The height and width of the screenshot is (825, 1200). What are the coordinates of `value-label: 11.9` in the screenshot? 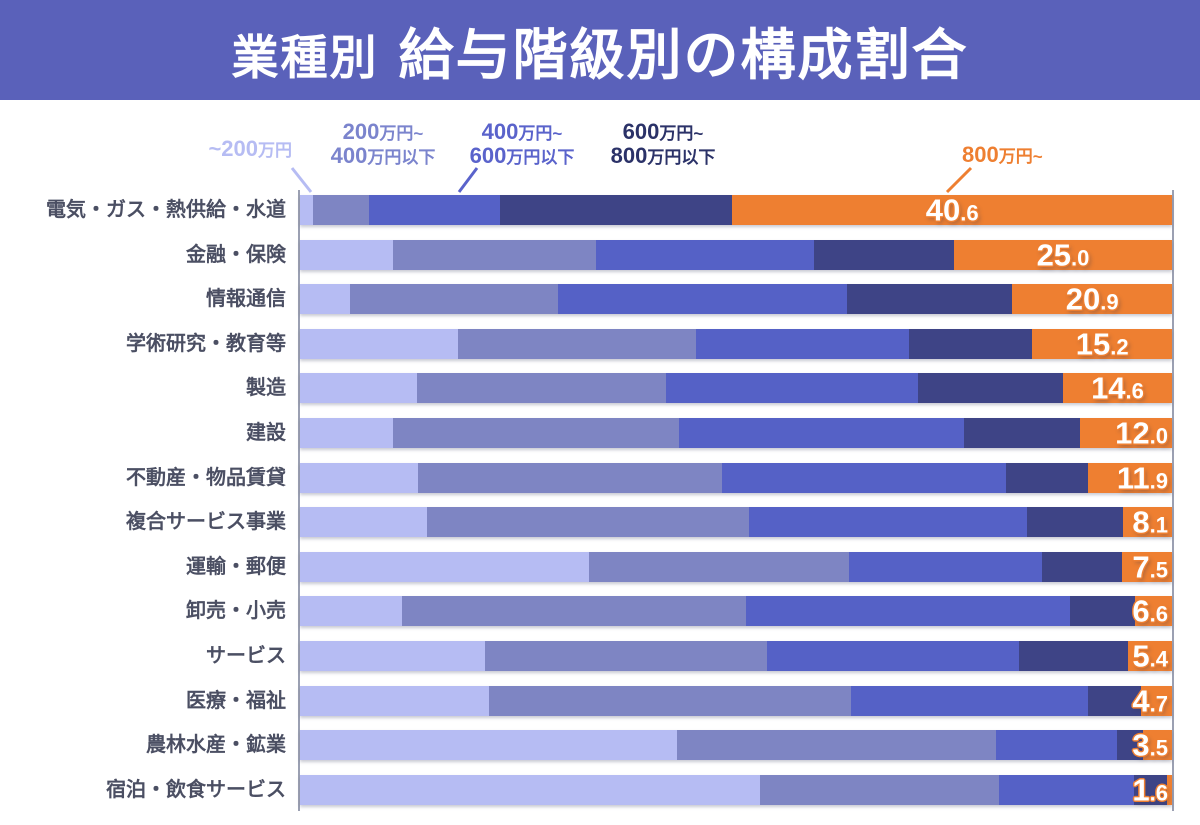 It's located at (1142, 478).